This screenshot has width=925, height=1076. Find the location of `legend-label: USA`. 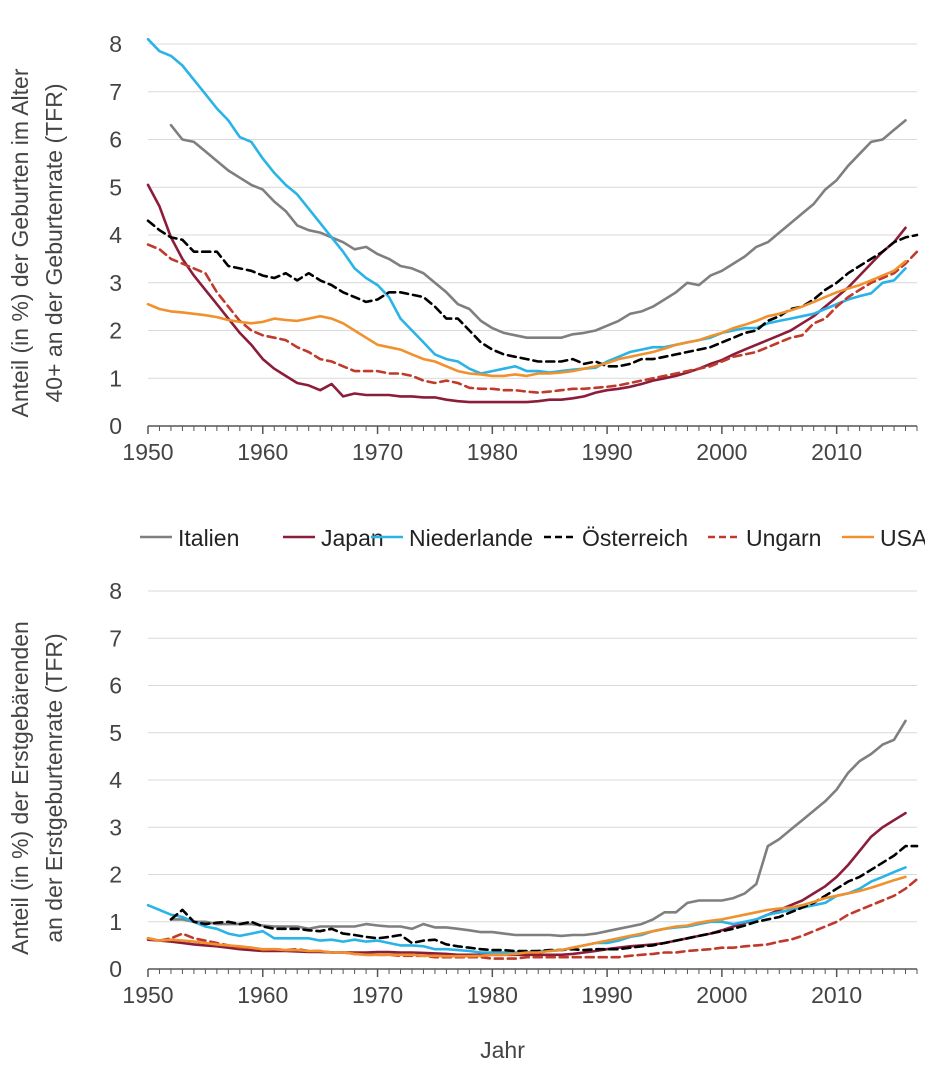

legend-label: USA is located at coordinates (902, 538).